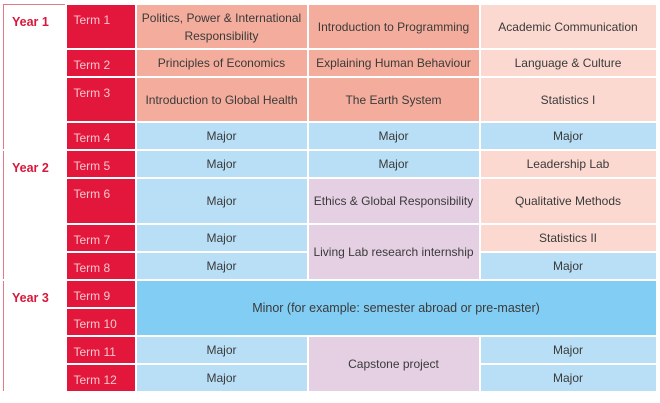 The height and width of the screenshot is (403, 660). What do you see at coordinates (100, 201) in the screenshot?
I see `term-6-label: Term 6` at bounding box center [100, 201].